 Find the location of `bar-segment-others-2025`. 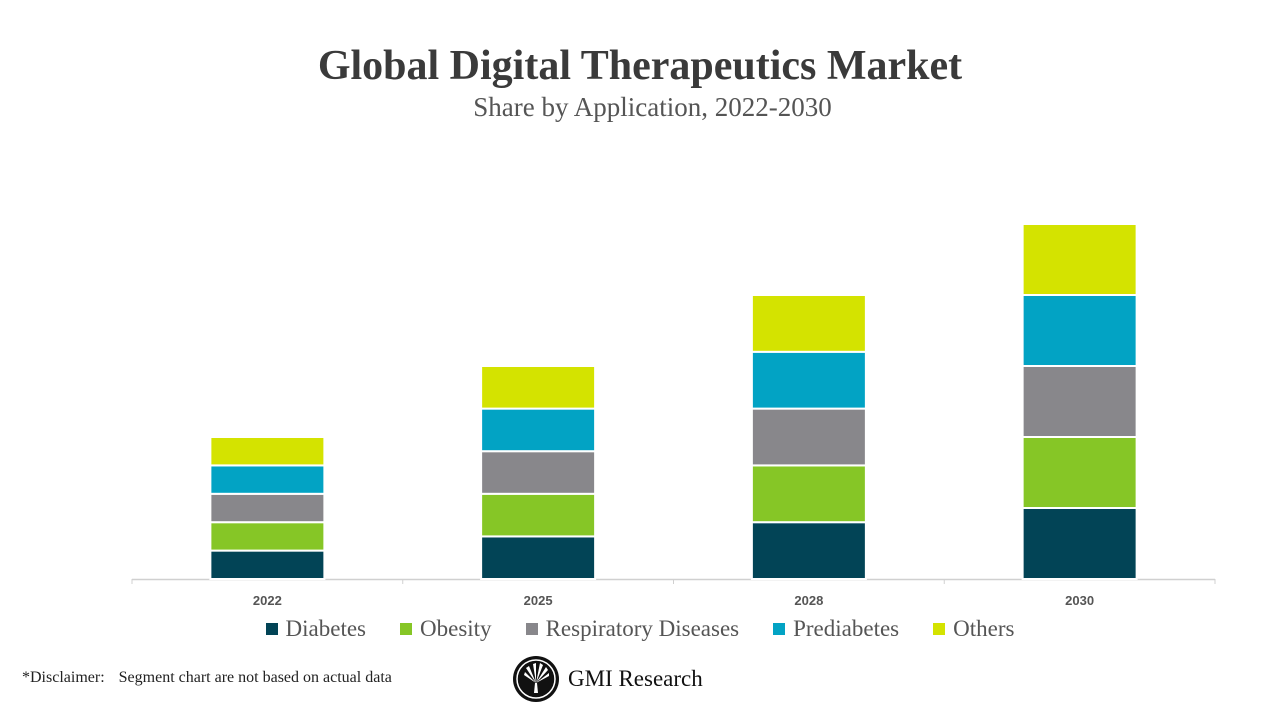

bar-segment-others-2025 is located at coordinates (538, 387).